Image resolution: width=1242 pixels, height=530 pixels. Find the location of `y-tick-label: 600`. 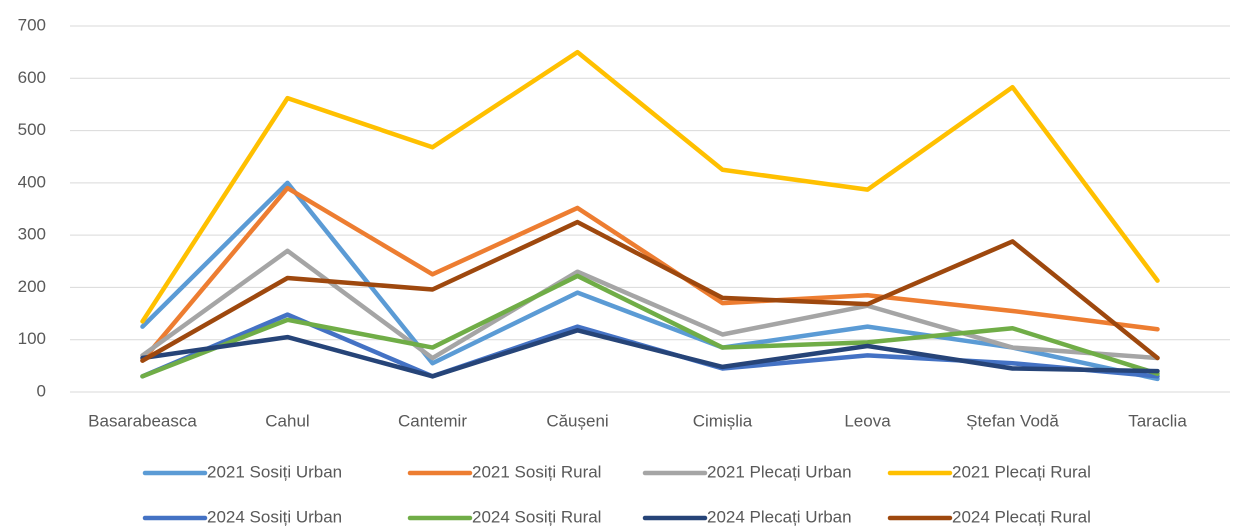

y-tick-label: 600 is located at coordinates (32, 77).